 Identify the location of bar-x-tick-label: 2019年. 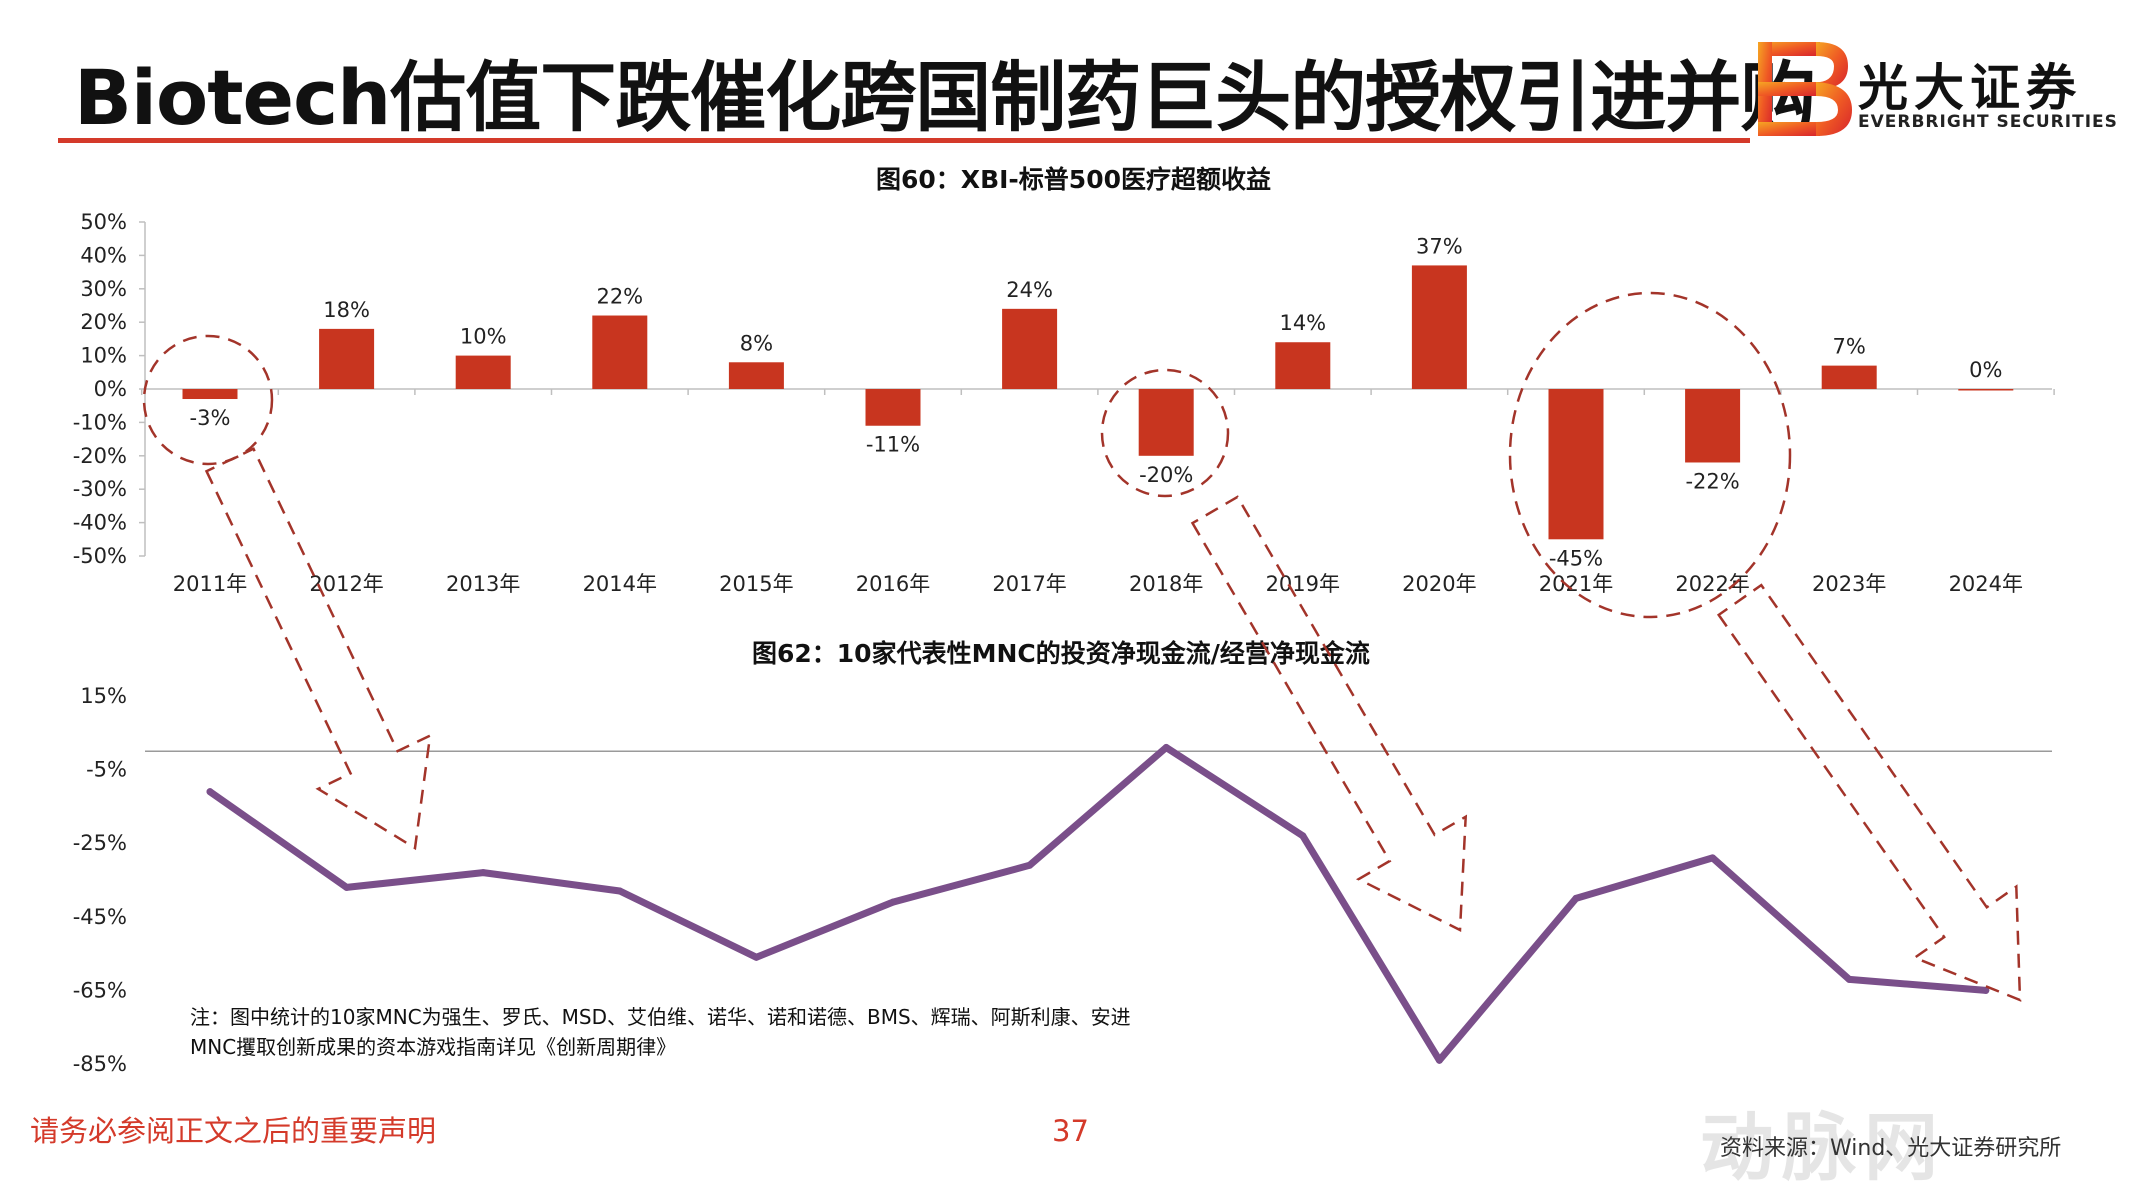
(1303, 584).